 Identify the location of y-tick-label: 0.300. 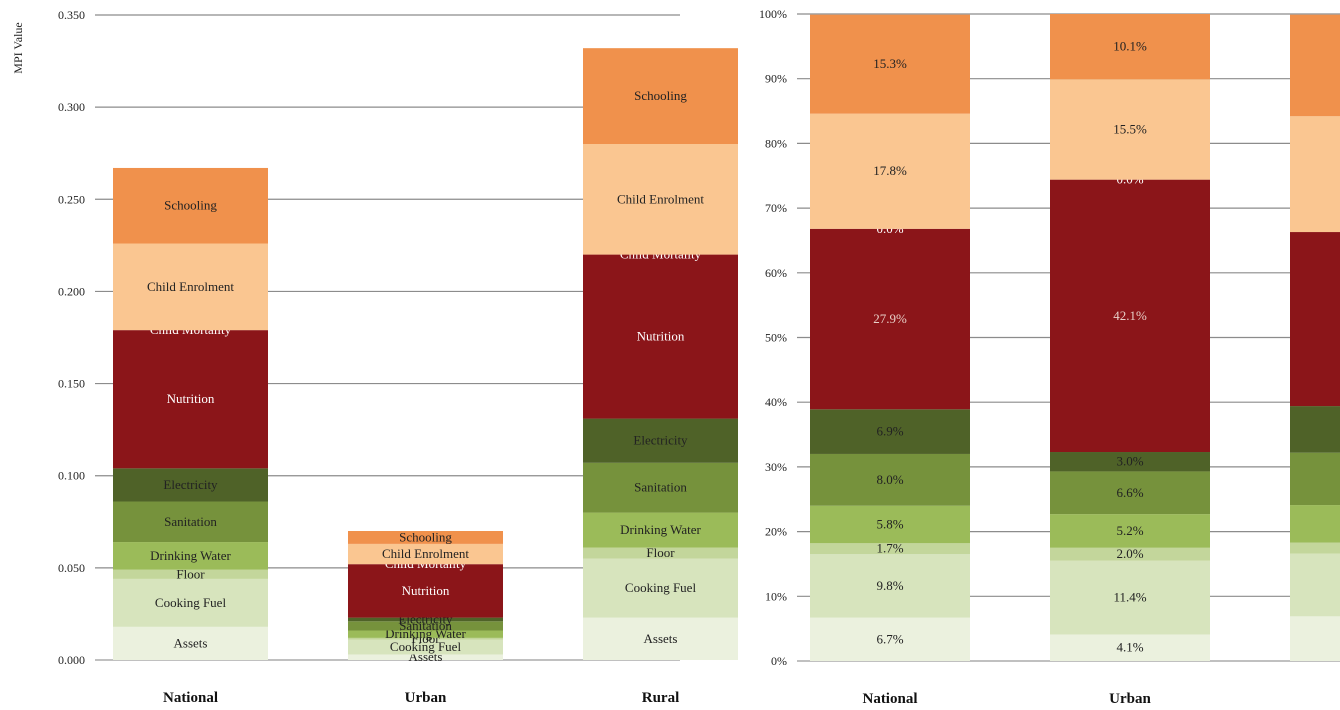
(71, 107).